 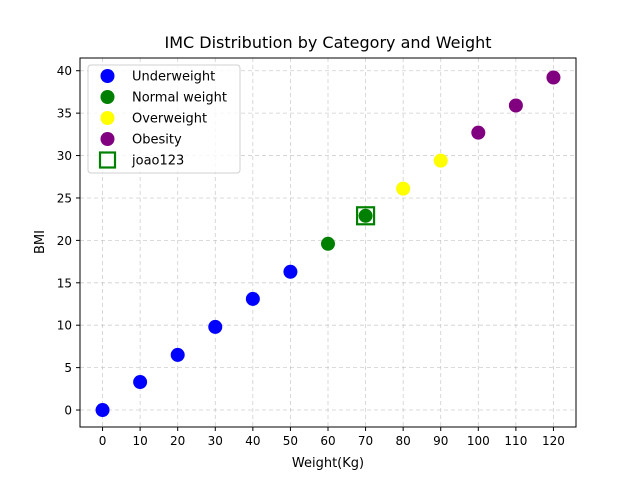 What do you see at coordinates (64, 326) in the screenshot?
I see `y-tick-label: 10` at bounding box center [64, 326].